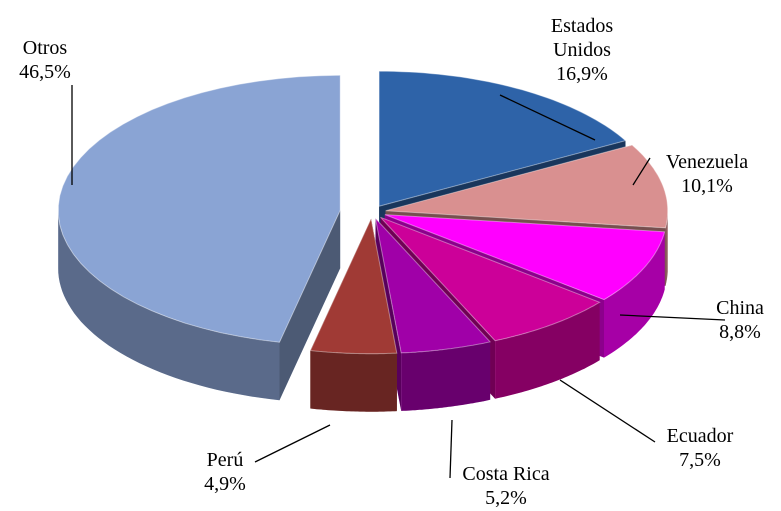 This screenshot has width=781, height=511. What do you see at coordinates (45, 72) in the screenshot?
I see `value-label: 46,5%` at bounding box center [45, 72].